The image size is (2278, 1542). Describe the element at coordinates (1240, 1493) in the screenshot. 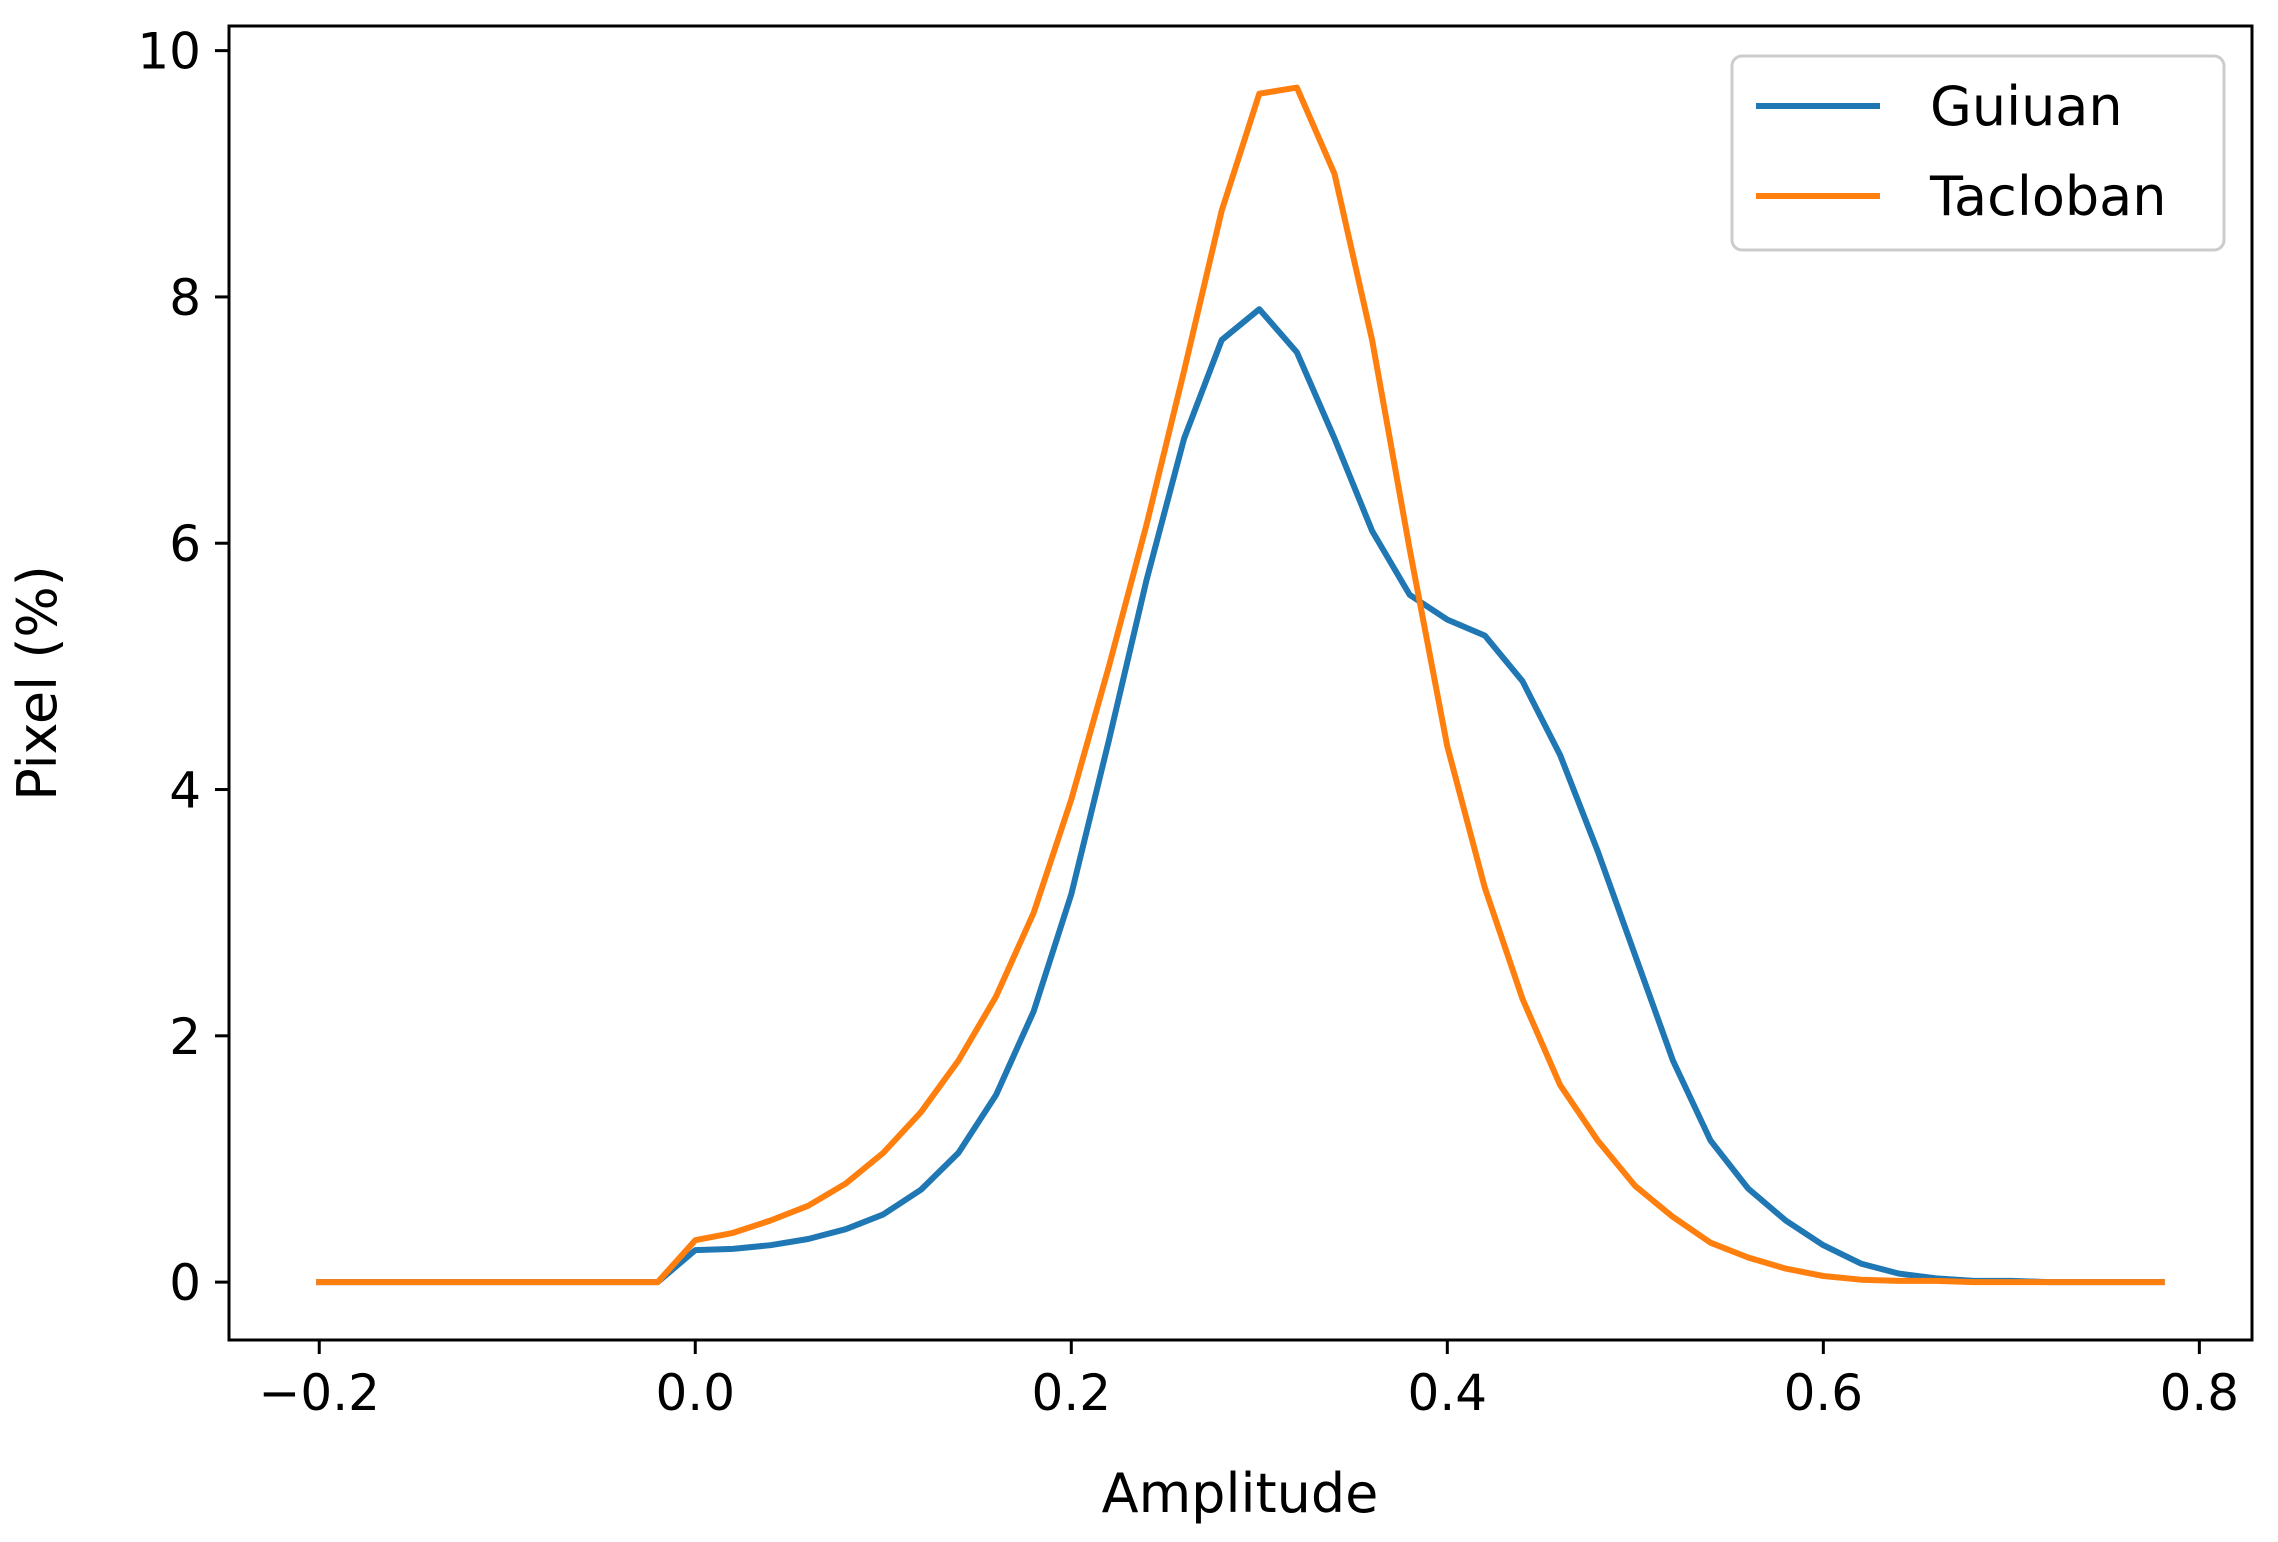

I see `x-axis-title: Amplitude` at that location.